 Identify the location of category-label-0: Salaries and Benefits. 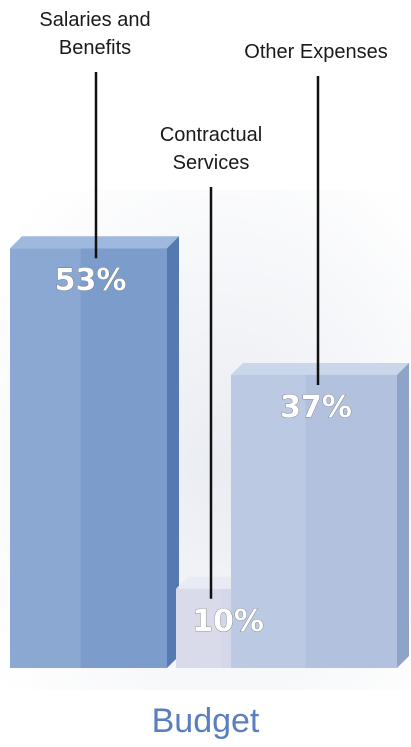
(94, 34).